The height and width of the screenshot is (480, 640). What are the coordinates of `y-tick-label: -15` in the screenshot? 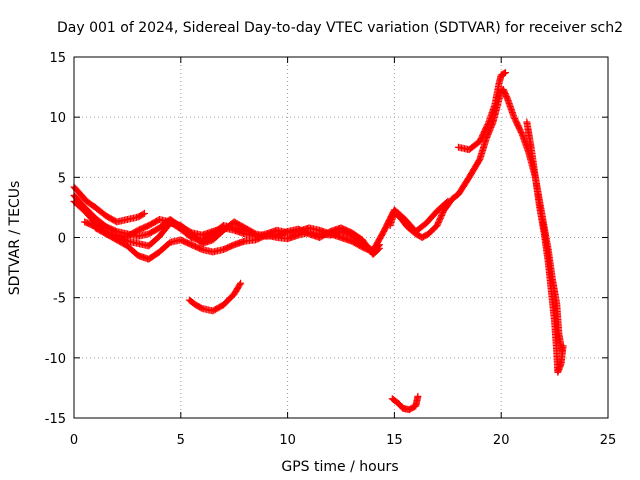 It's located at (55, 419).